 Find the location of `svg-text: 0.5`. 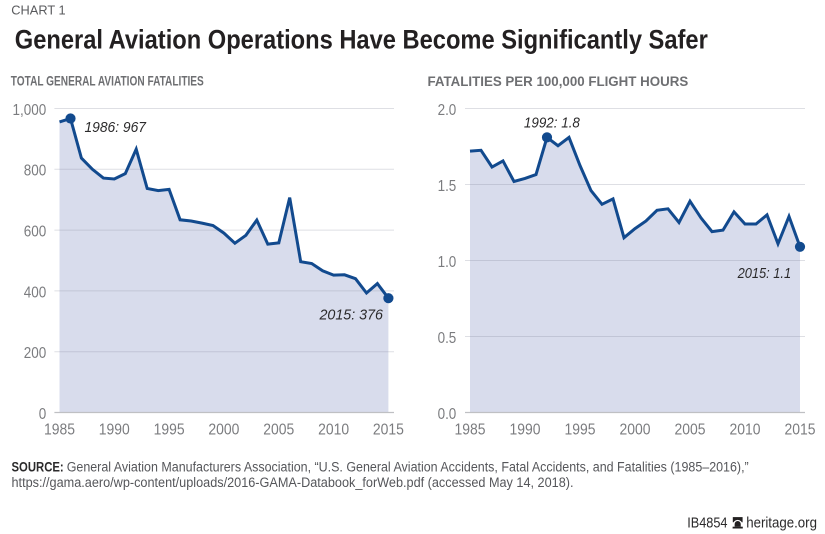

svg-text: 0.5 is located at coordinates (447, 338).